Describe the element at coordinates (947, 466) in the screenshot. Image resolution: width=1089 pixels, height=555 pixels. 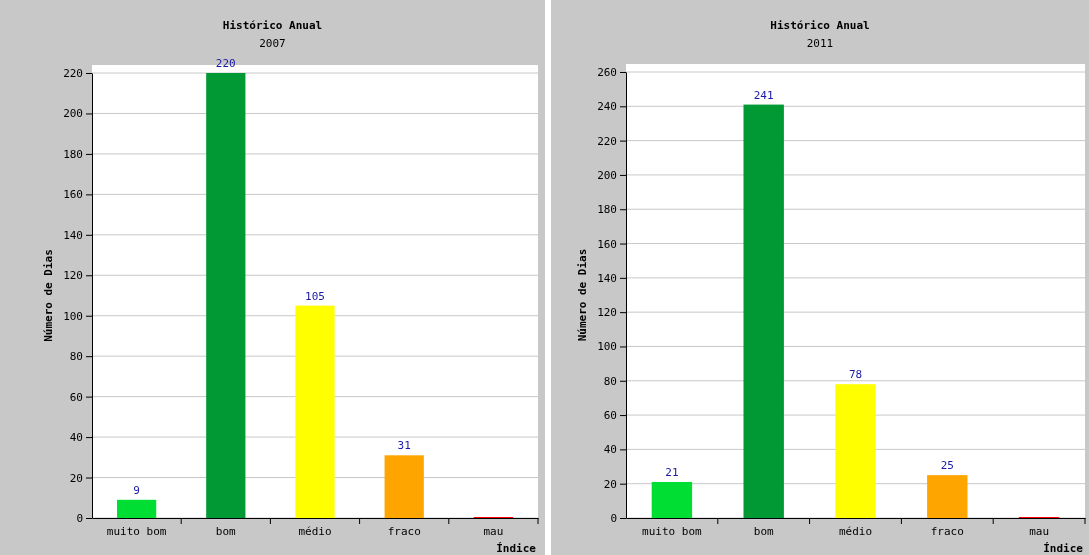
I see `data-label: 25` at that location.